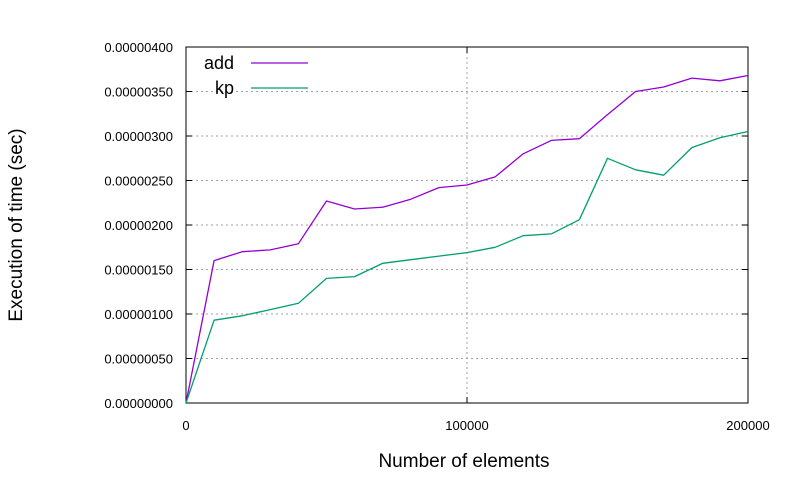 The image size is (800, 480). What do you see at coordinates (138, 92) in the screenshot?
I see `y-tick-label: 0.00000350` at bounding box center [138, 92].